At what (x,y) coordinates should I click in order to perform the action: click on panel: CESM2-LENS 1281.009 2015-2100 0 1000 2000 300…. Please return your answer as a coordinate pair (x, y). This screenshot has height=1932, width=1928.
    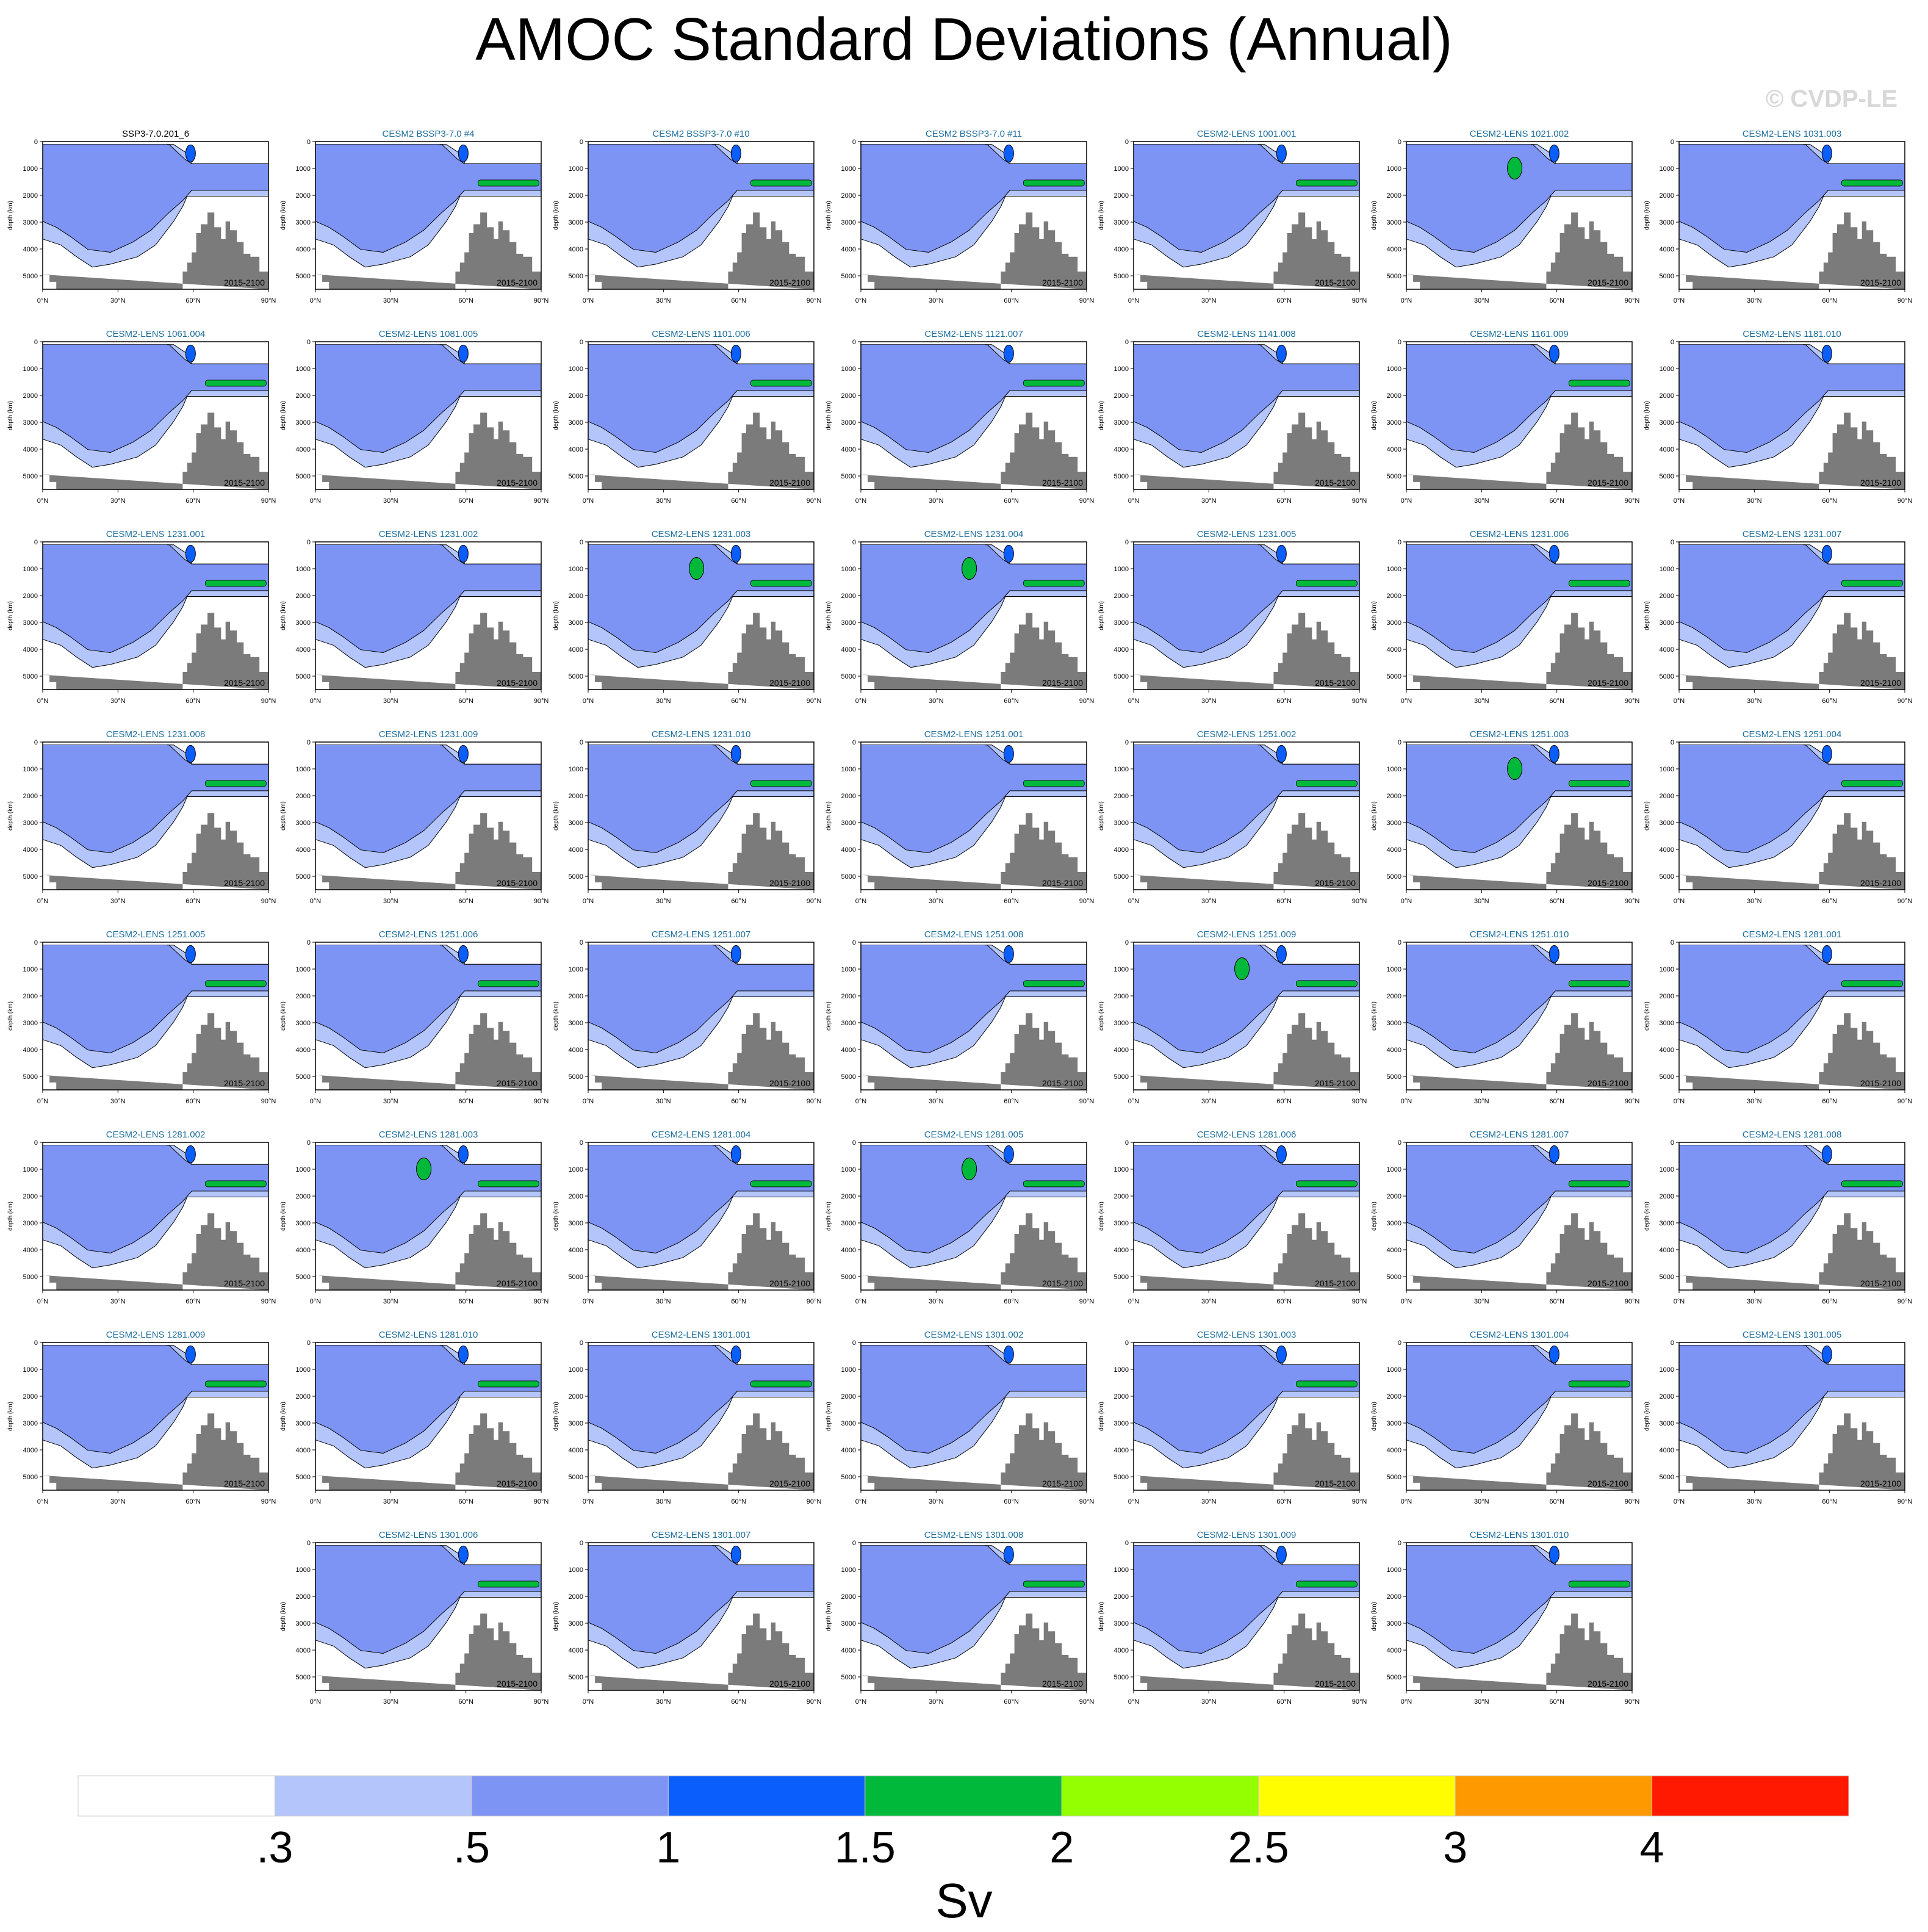
    Looking at the image, I should click on (141, 1418).